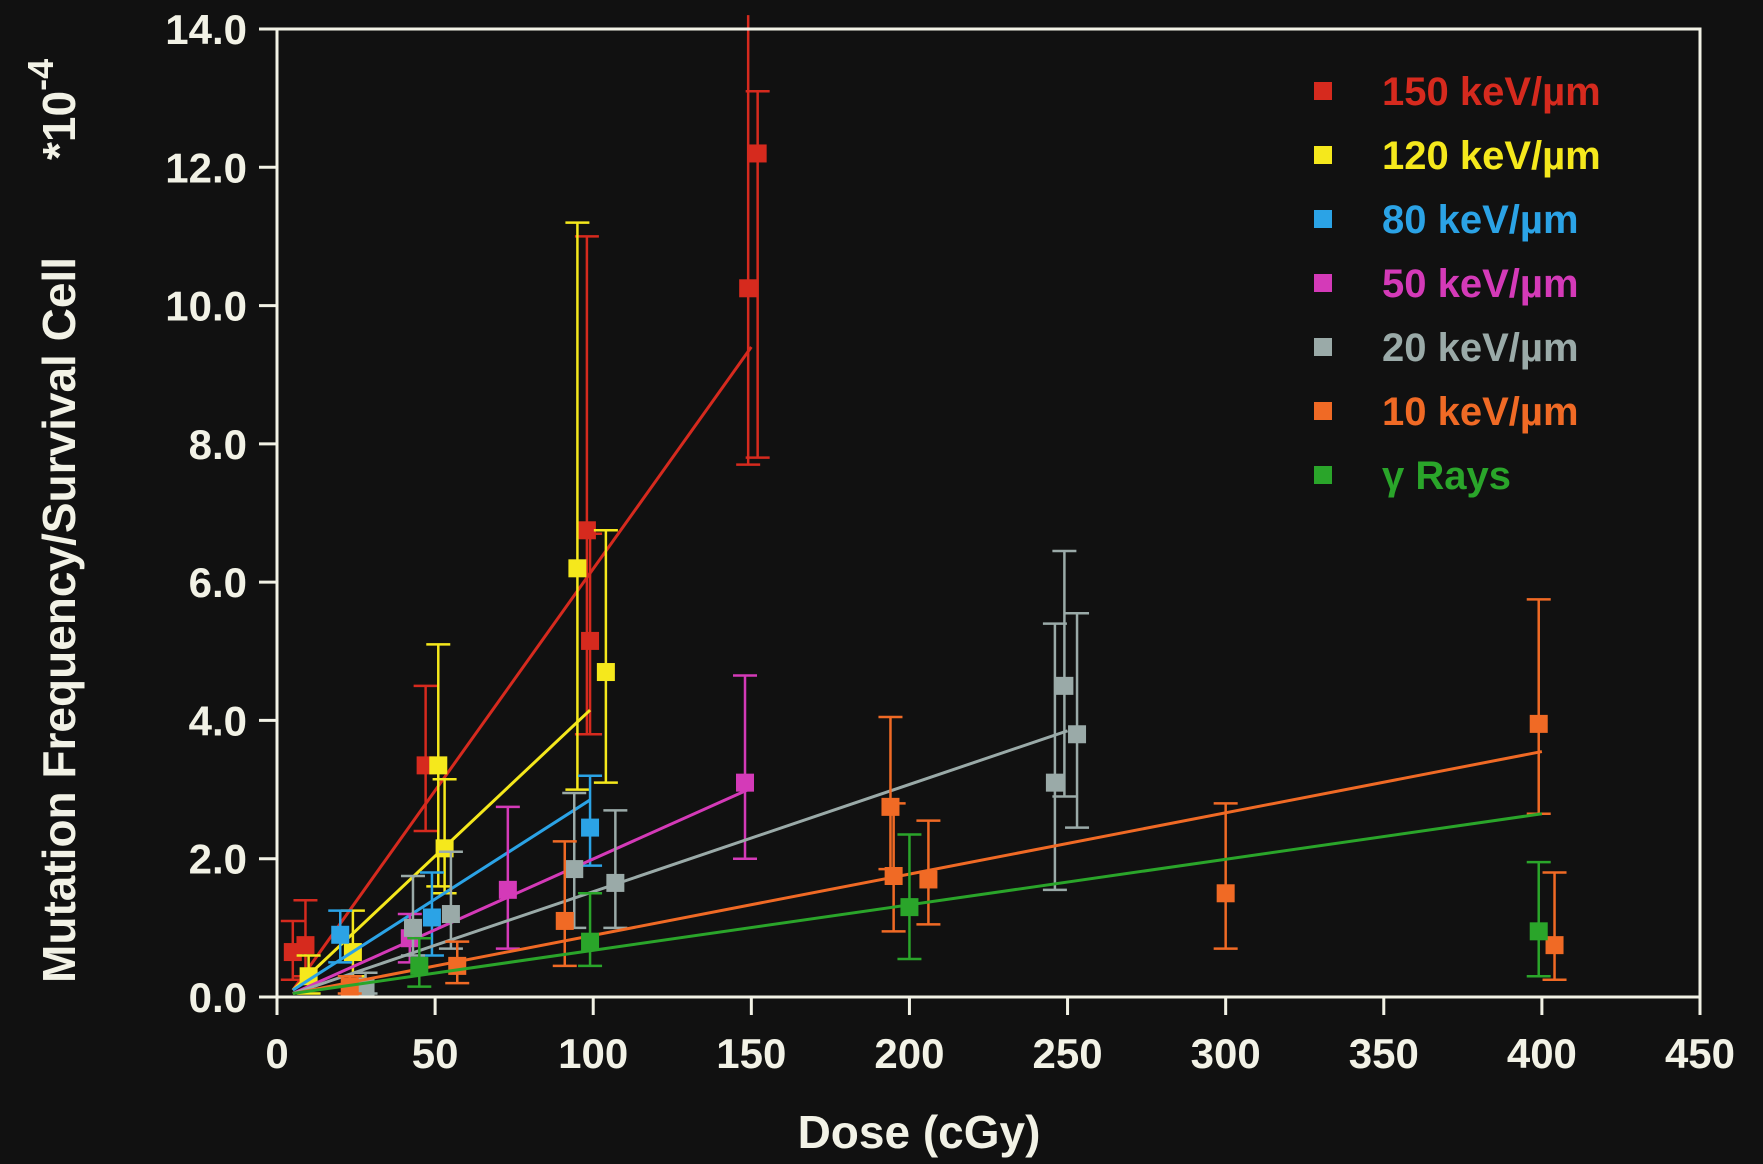 This screenshot has height=1164, width=1763. What do you see at coordinates (1384, 1053) in the screenshot?
I see `x-tick-label: 350` at bounding box center [1384, 1053].